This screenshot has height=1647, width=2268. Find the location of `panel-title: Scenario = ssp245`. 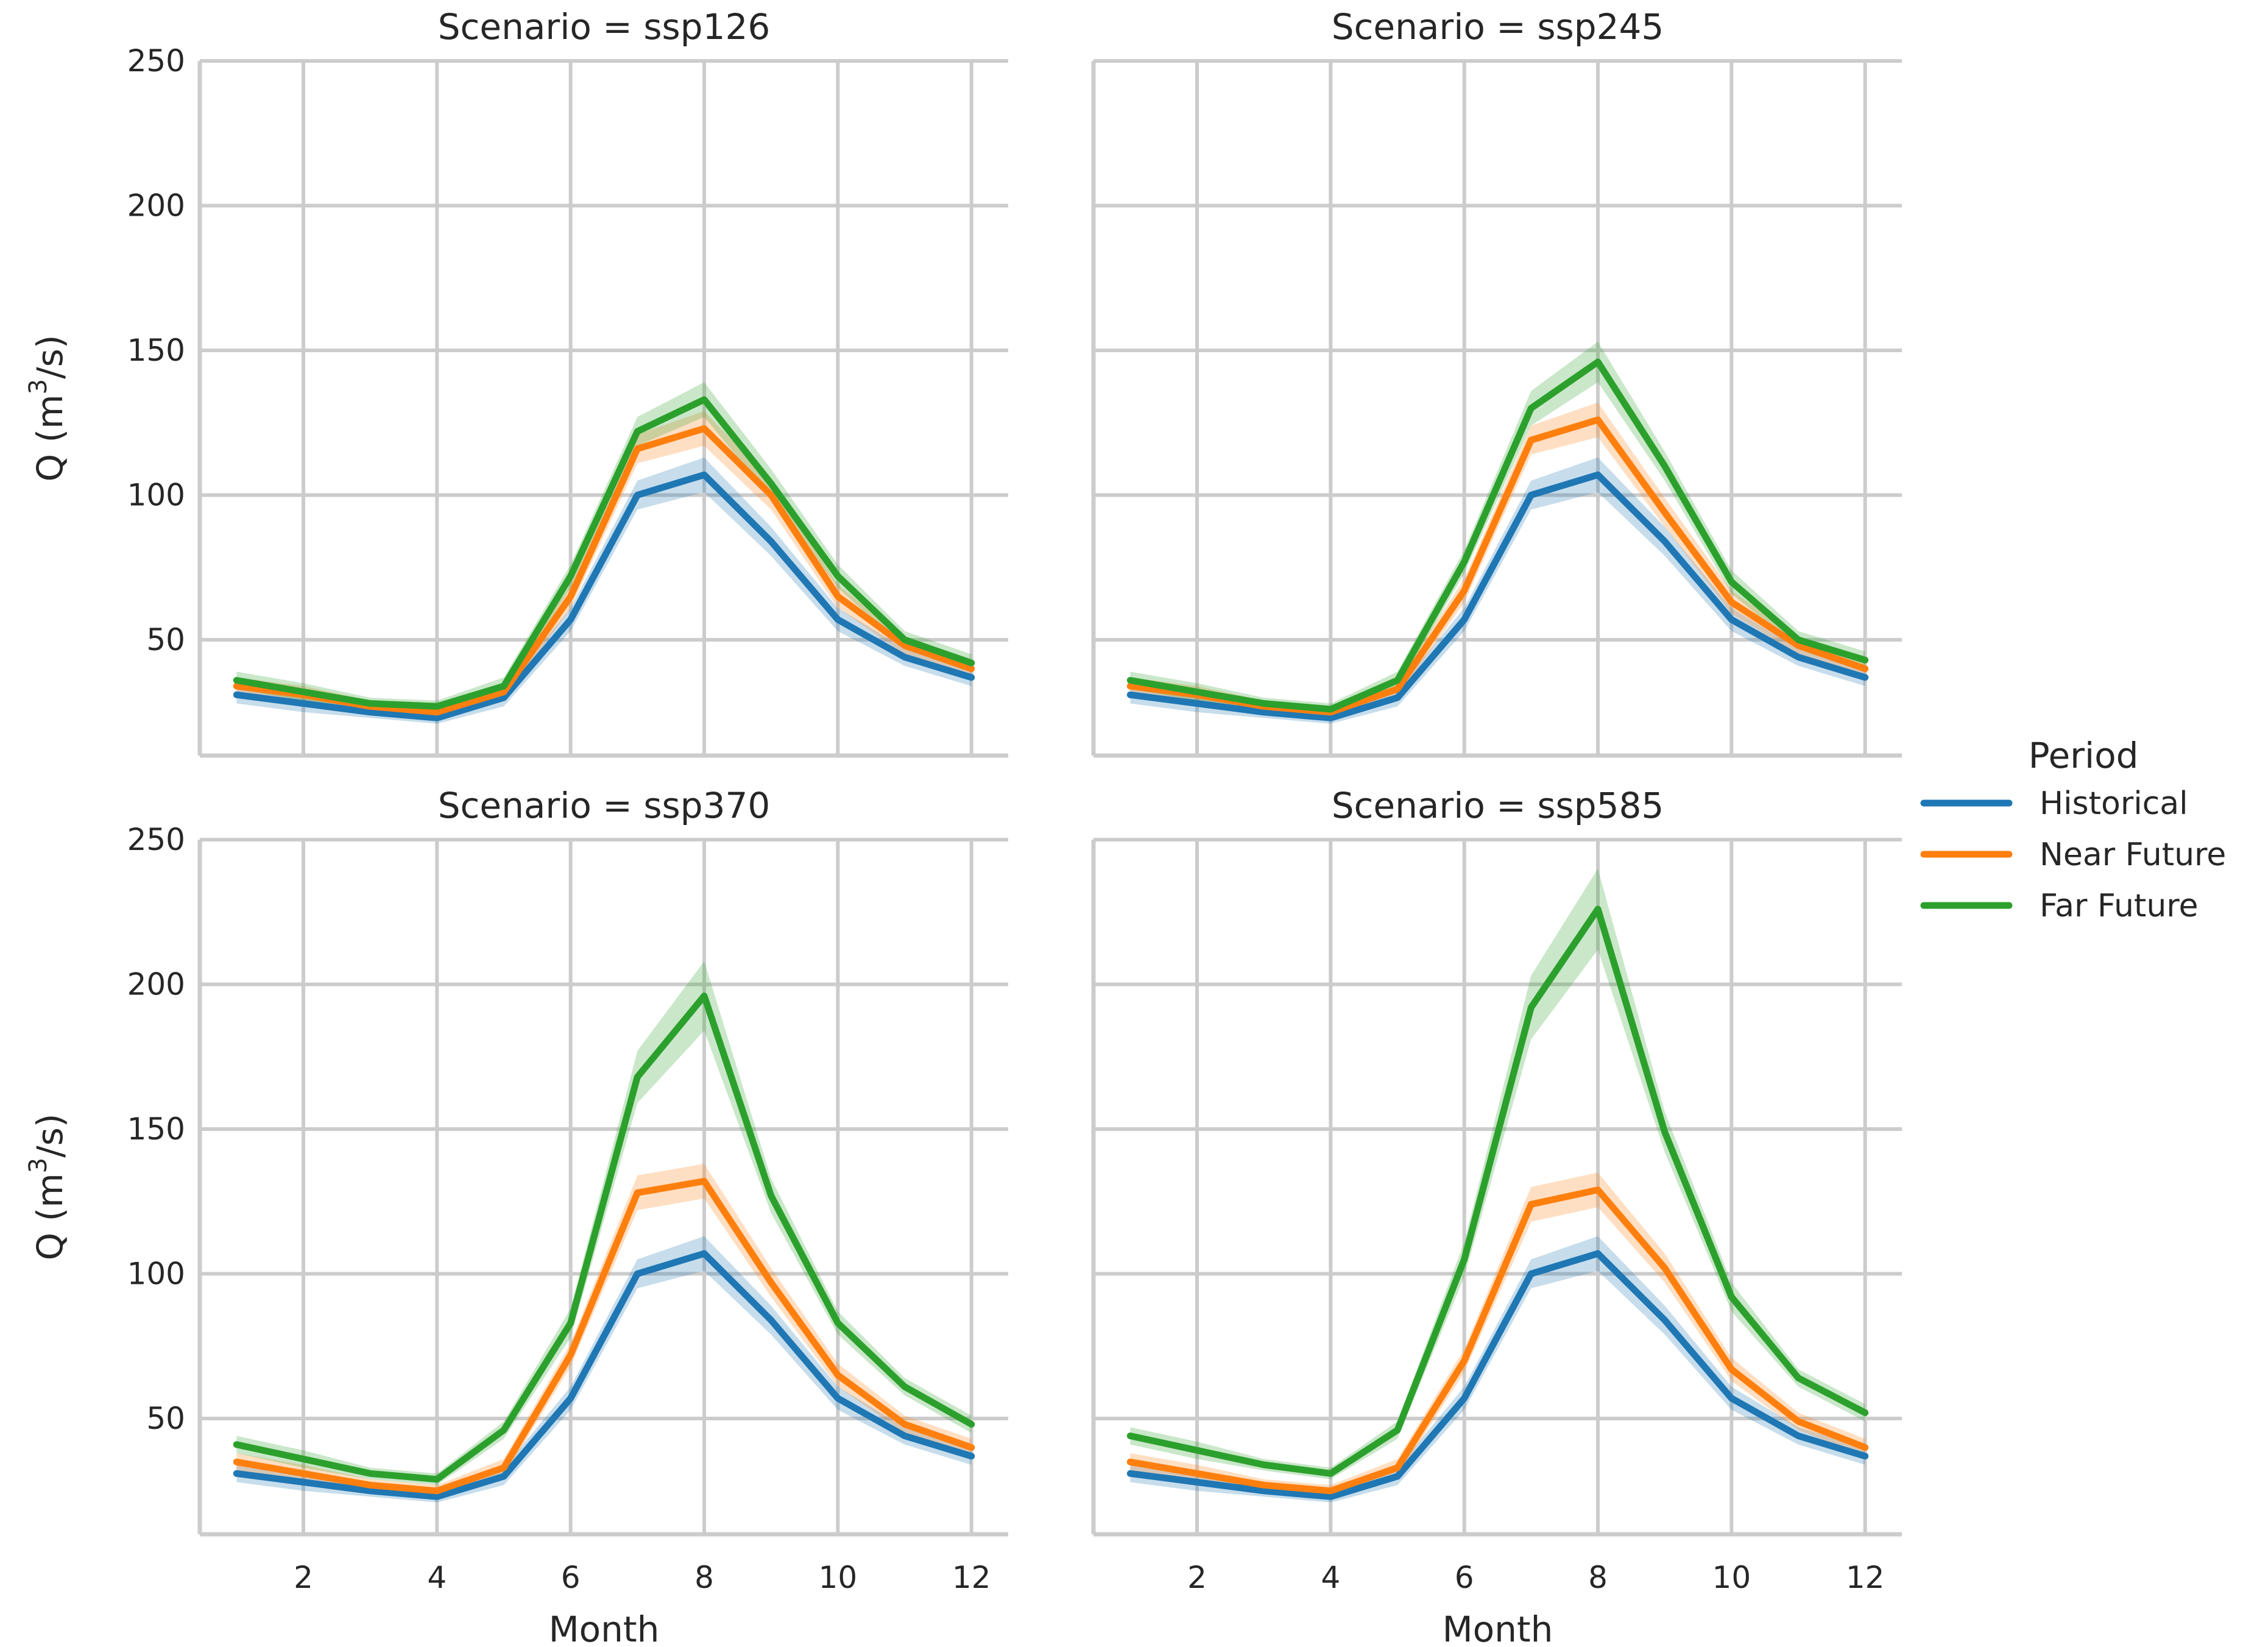

panel-title: Scenario = ssp245 is located at coordinates (1498, 27).